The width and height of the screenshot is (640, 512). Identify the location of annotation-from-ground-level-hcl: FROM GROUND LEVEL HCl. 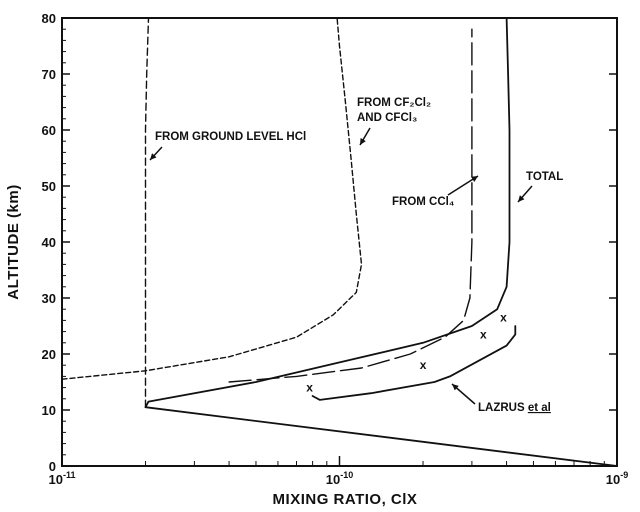
(230, 137).